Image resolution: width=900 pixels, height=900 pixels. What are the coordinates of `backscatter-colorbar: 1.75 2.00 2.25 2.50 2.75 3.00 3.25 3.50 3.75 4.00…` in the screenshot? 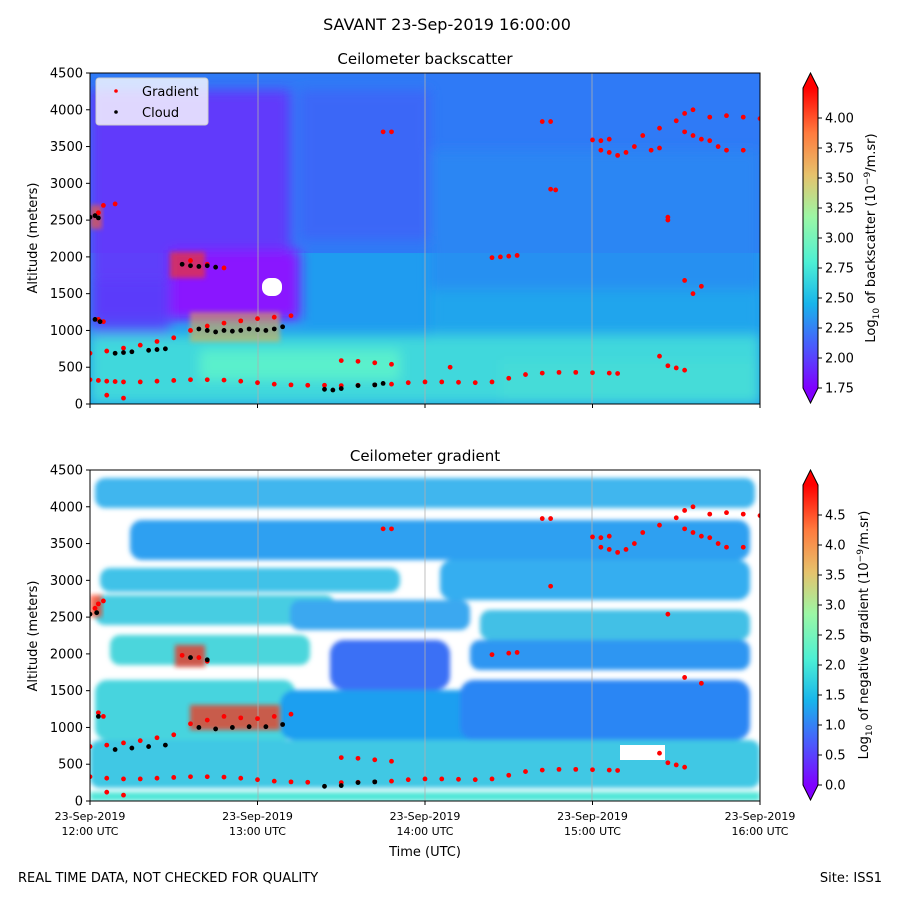 It's located at (842, 238).